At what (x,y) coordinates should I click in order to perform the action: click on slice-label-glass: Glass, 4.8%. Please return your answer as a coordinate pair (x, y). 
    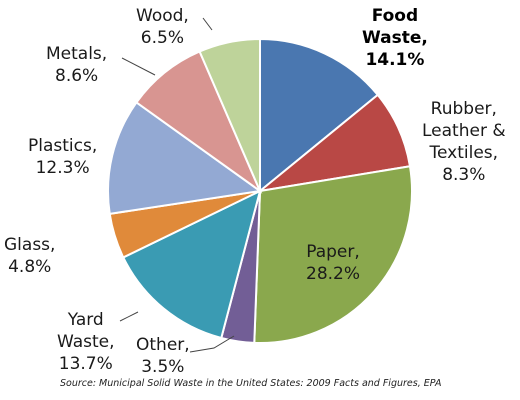
    Looking at the image, I should click on (30, 256).